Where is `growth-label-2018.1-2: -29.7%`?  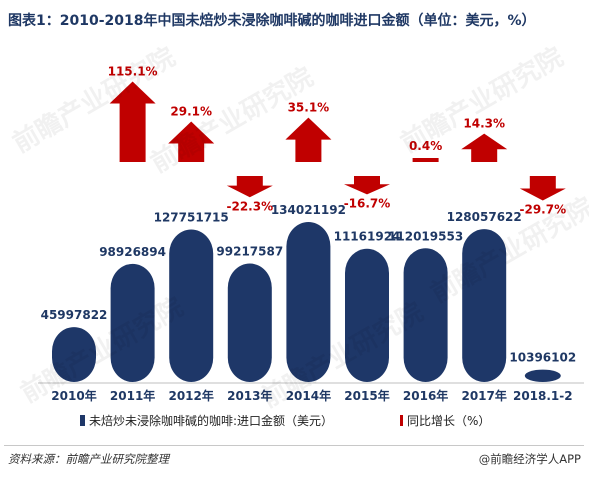 growth-label-2018.1-2: -29.7% is located at coordinates (542, 210).